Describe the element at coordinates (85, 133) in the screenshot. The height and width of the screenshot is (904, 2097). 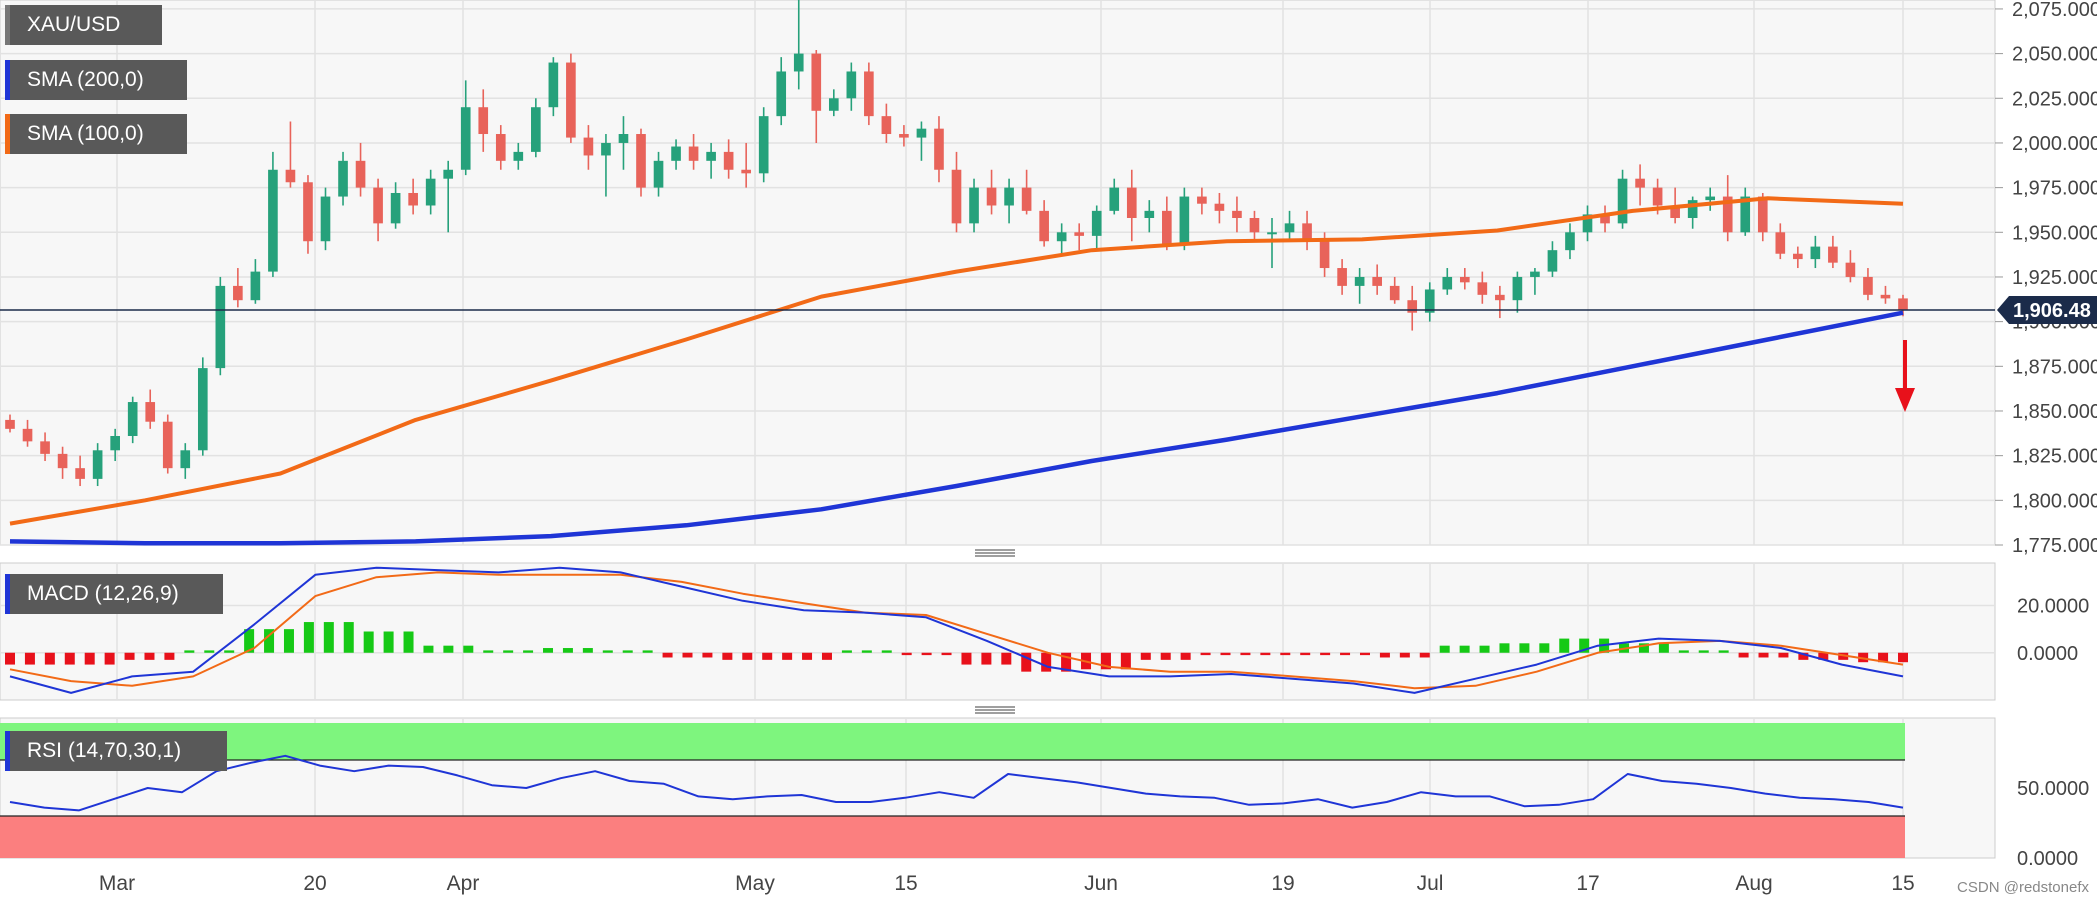
I see `sma100-text: SMA (100,0)` at that location.